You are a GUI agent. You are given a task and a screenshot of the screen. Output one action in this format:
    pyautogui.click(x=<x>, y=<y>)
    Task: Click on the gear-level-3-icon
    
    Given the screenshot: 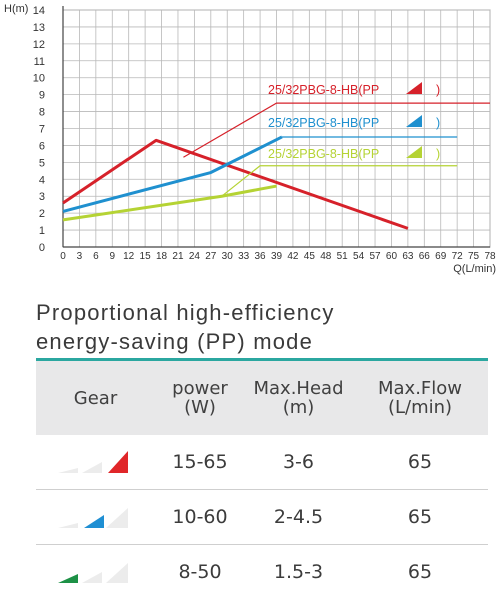 What is the action you would take?
    pyautogui.click(x=96, y=462)
    